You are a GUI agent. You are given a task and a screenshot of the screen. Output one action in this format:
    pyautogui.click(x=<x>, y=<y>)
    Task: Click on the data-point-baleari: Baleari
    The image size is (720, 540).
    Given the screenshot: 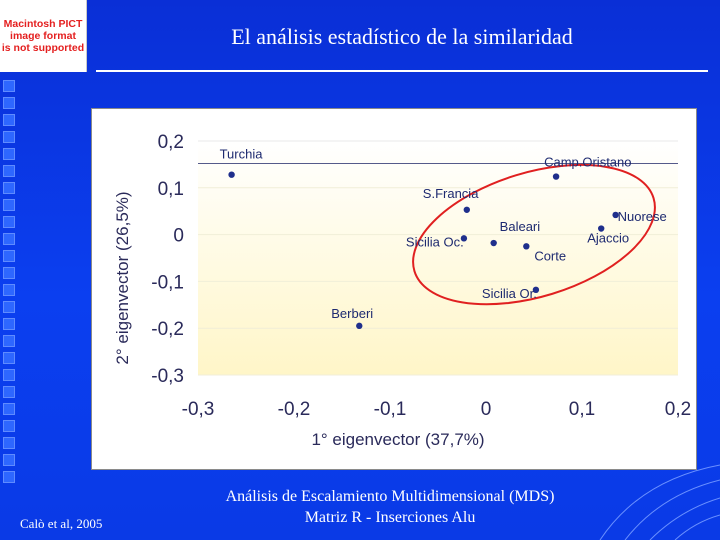 What is the action you would take?
    pyautogui.click(x=515, y=233)
    